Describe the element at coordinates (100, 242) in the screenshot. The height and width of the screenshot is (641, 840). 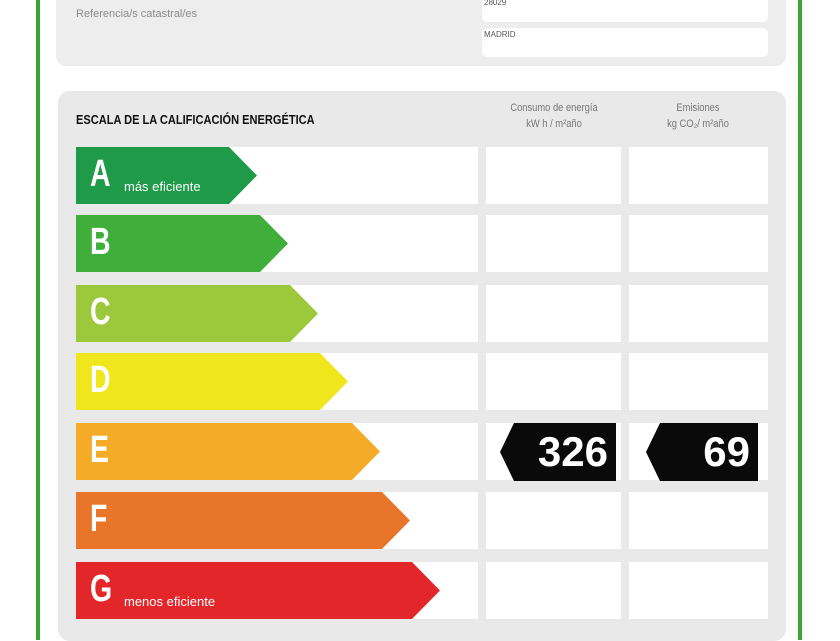
I see `class-letter: B` at that location.